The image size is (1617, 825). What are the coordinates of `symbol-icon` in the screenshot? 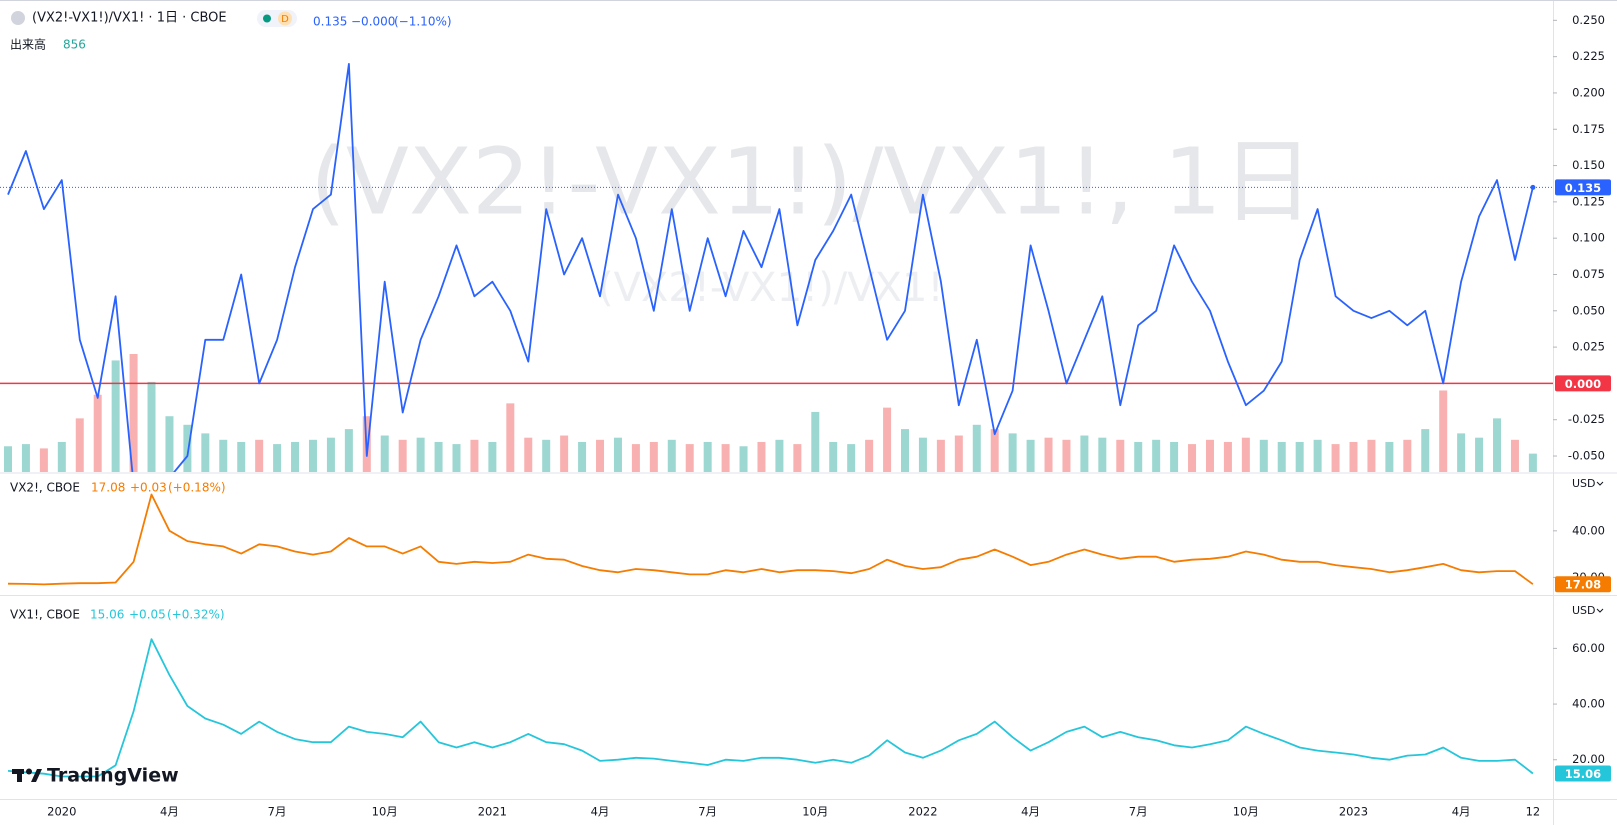 It's located at (18, 18).